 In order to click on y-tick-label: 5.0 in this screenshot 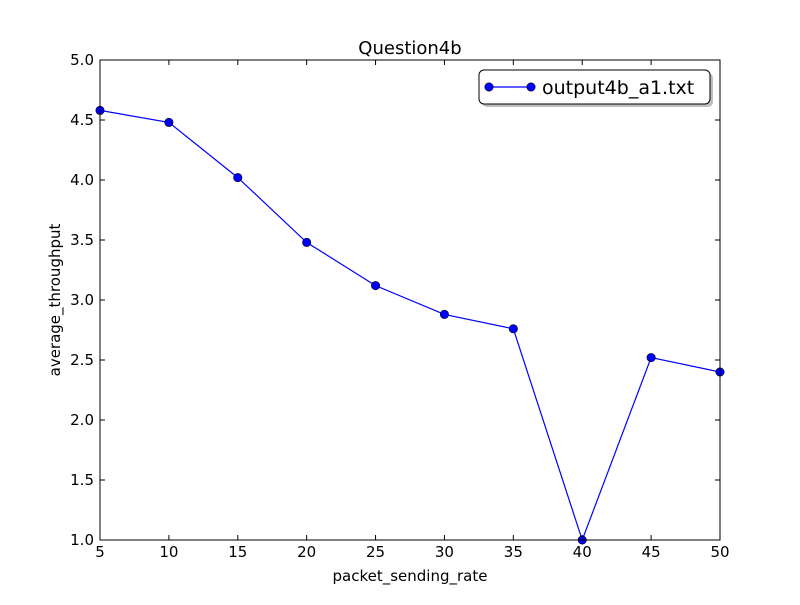, I will do `click(82, 60)`.